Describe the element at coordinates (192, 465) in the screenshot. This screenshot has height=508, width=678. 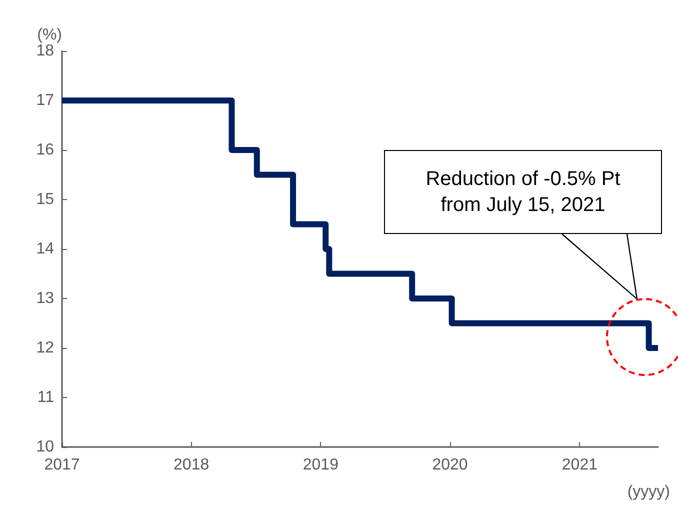
I see `x-tick-label: 2018` at that location.